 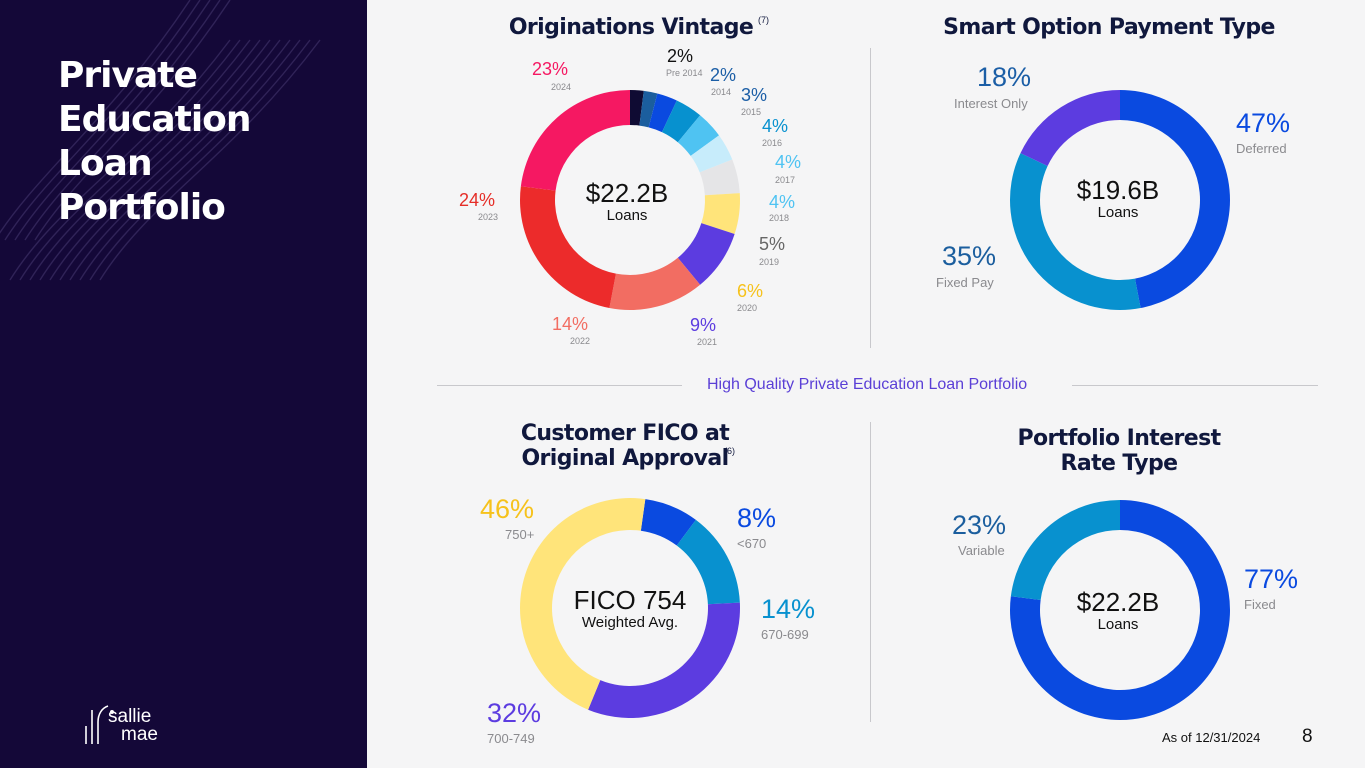 I want to click on chart-title-interest-rate: Portfolio Interest Rate Type, so click(x=1119, y=451).